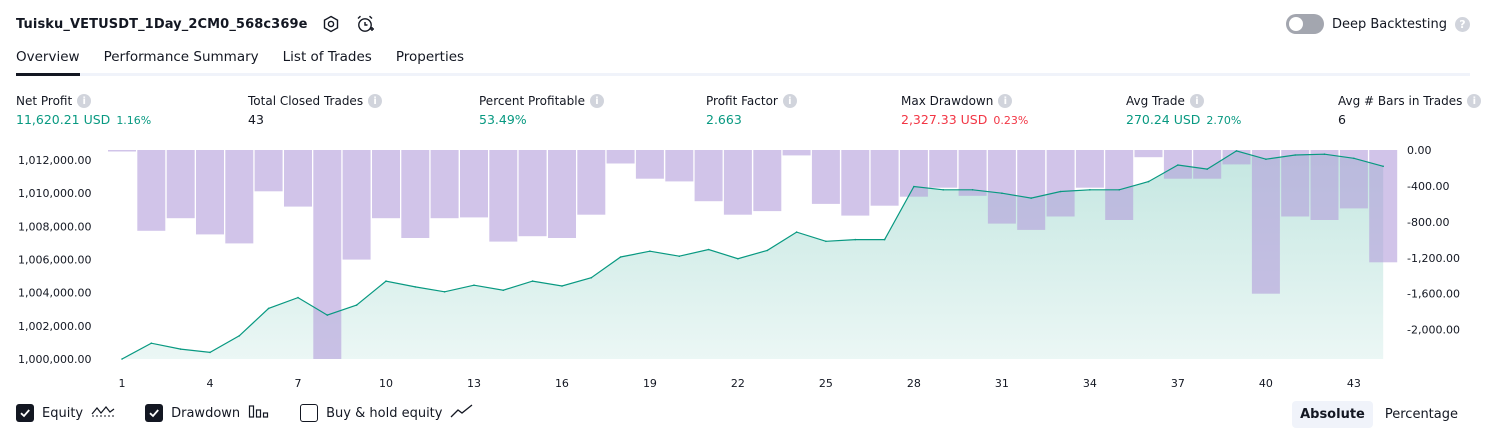 The image size is (1486, 438). What do you see at coordinates (327, 57) in the screenshot?
I see `tab-list-of-trades: List of Trades` at bounding box center [327, 57].